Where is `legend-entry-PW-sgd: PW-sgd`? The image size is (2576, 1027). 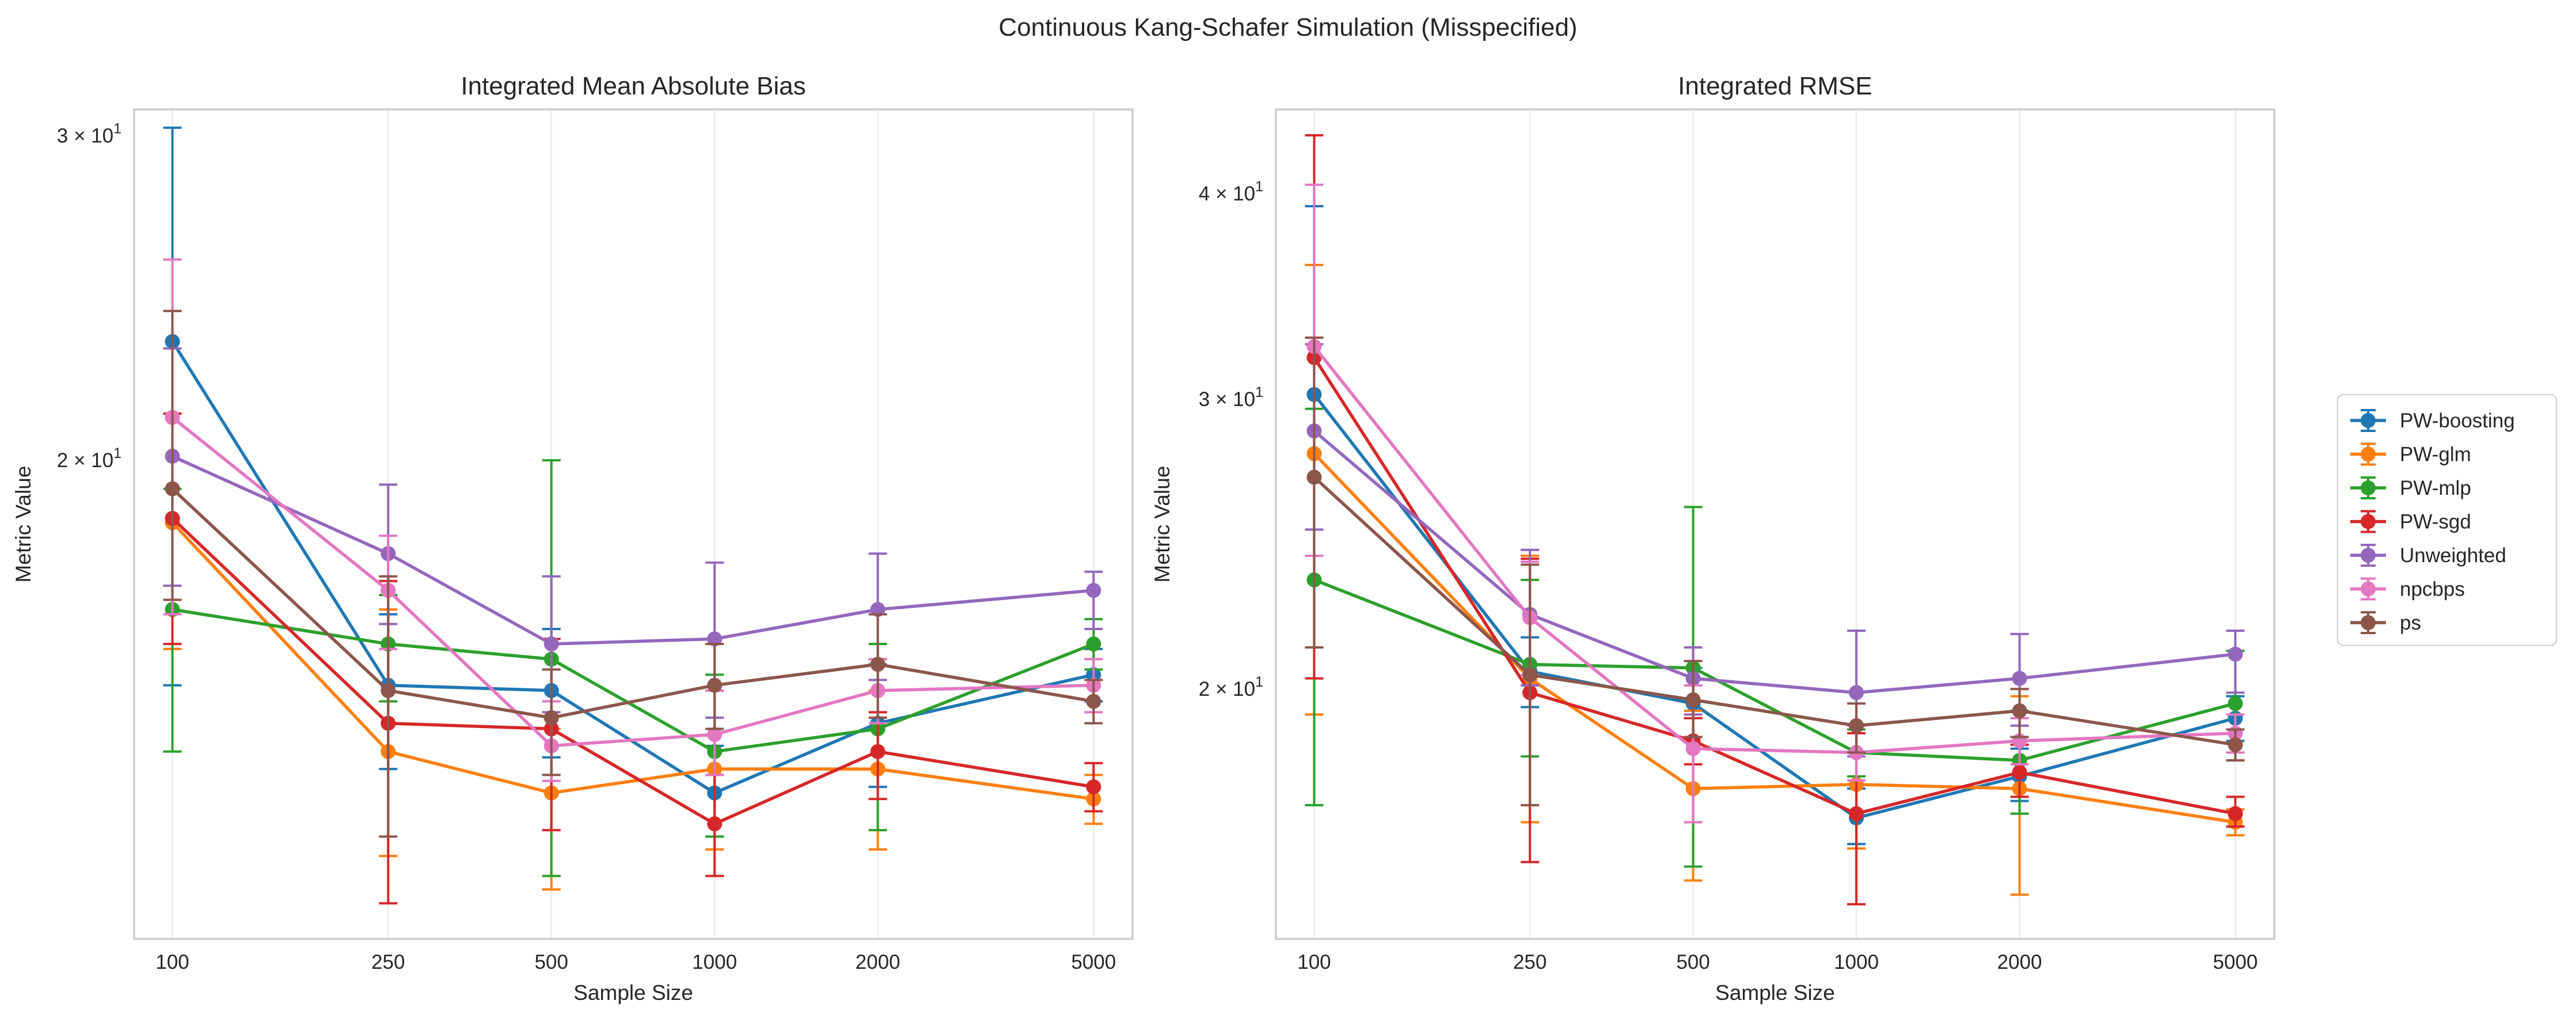 legend-entry-PW-sgd: PW-sgd is located at coordinates (2411, 521).